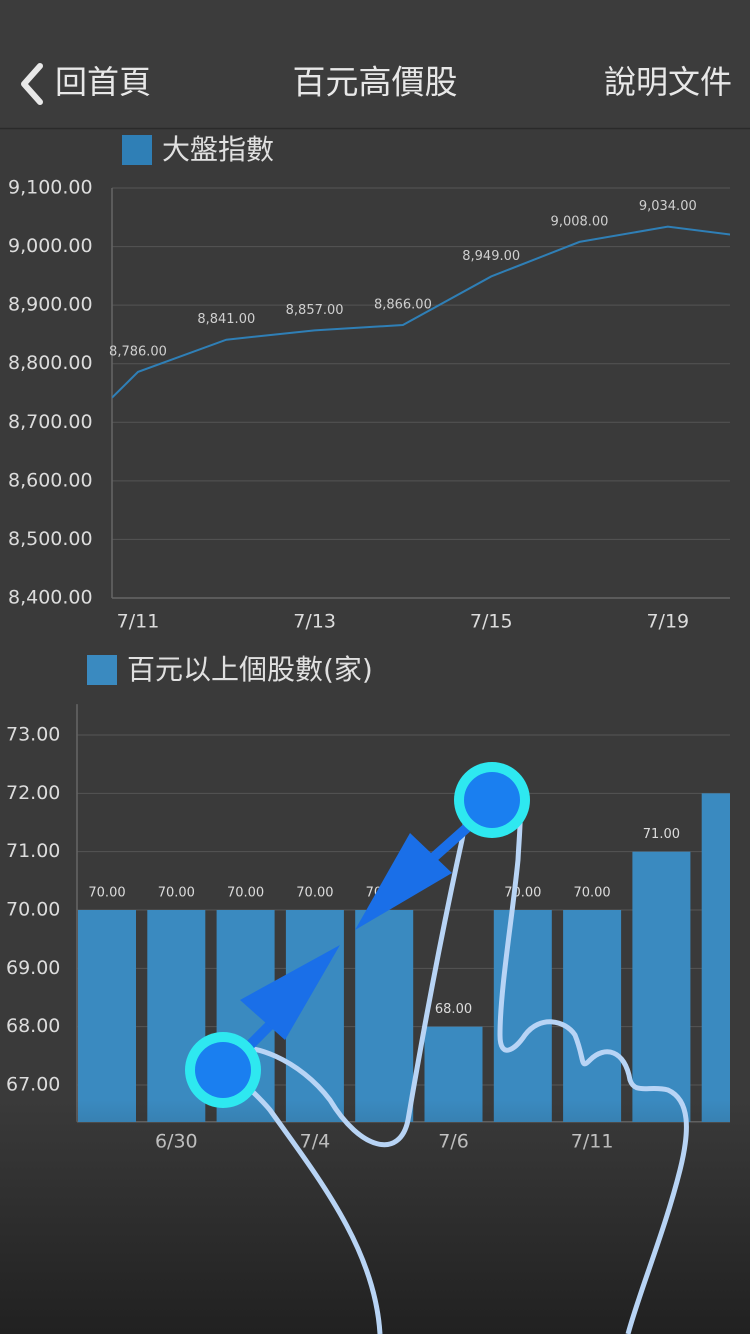 The width and height of the screenshot is (750, 1334). What do you see at coordinates (50, 598) in the screenshot?
I see `y-tick-label: 8,400.00` at bounding box center [50, 598].